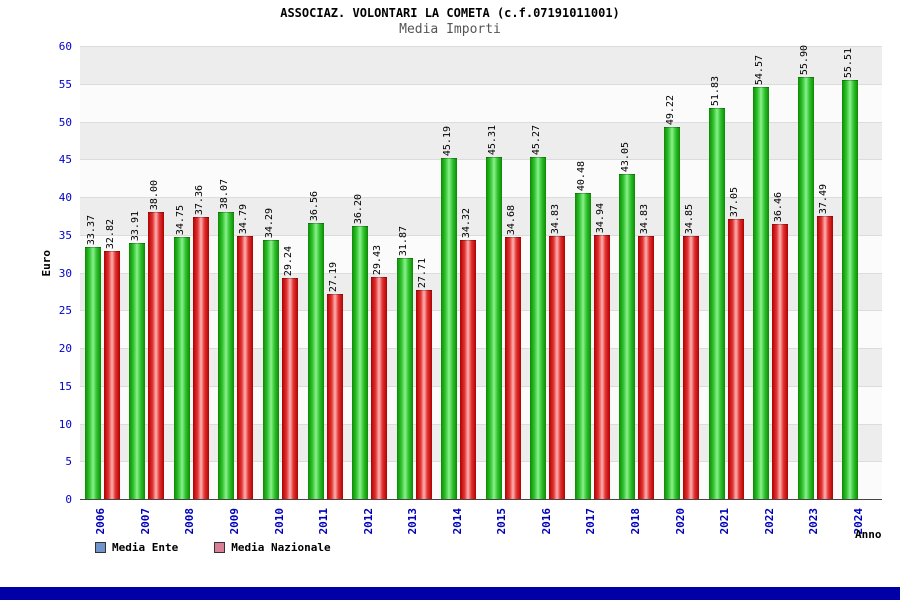 Image resolution: width=900 pixels, height=600 pixels. Describe the element at coordinates (91, 230) in the screenshot. I see `value-label-media-ente-2006: 33.37` at that location.